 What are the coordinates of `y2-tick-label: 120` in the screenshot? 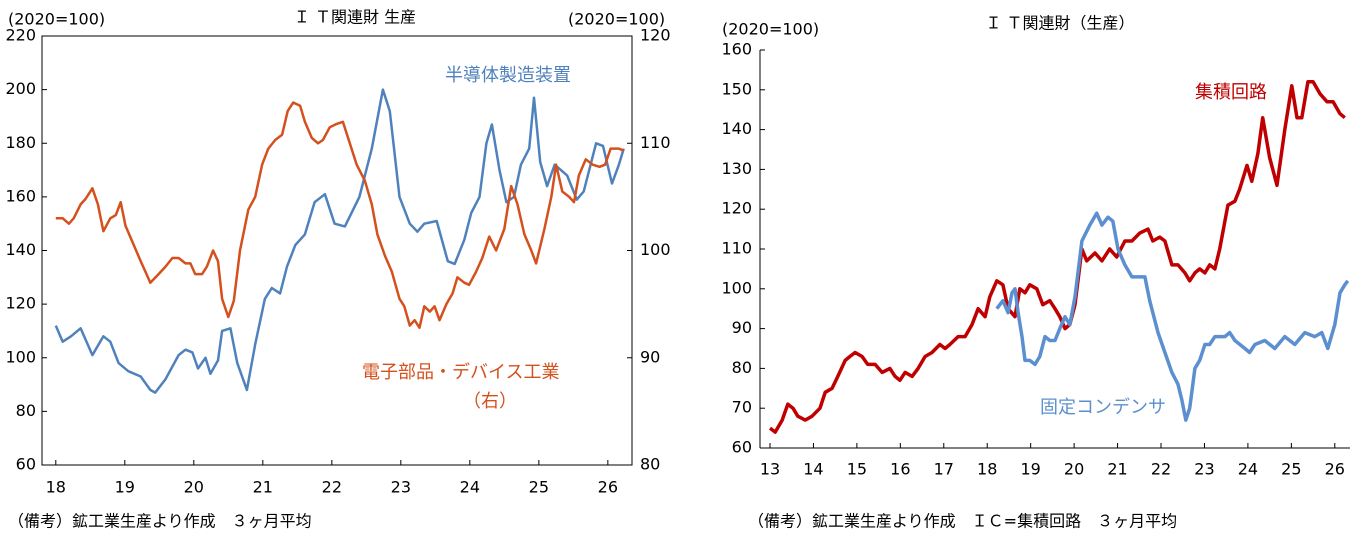 It's located at (655, 35).